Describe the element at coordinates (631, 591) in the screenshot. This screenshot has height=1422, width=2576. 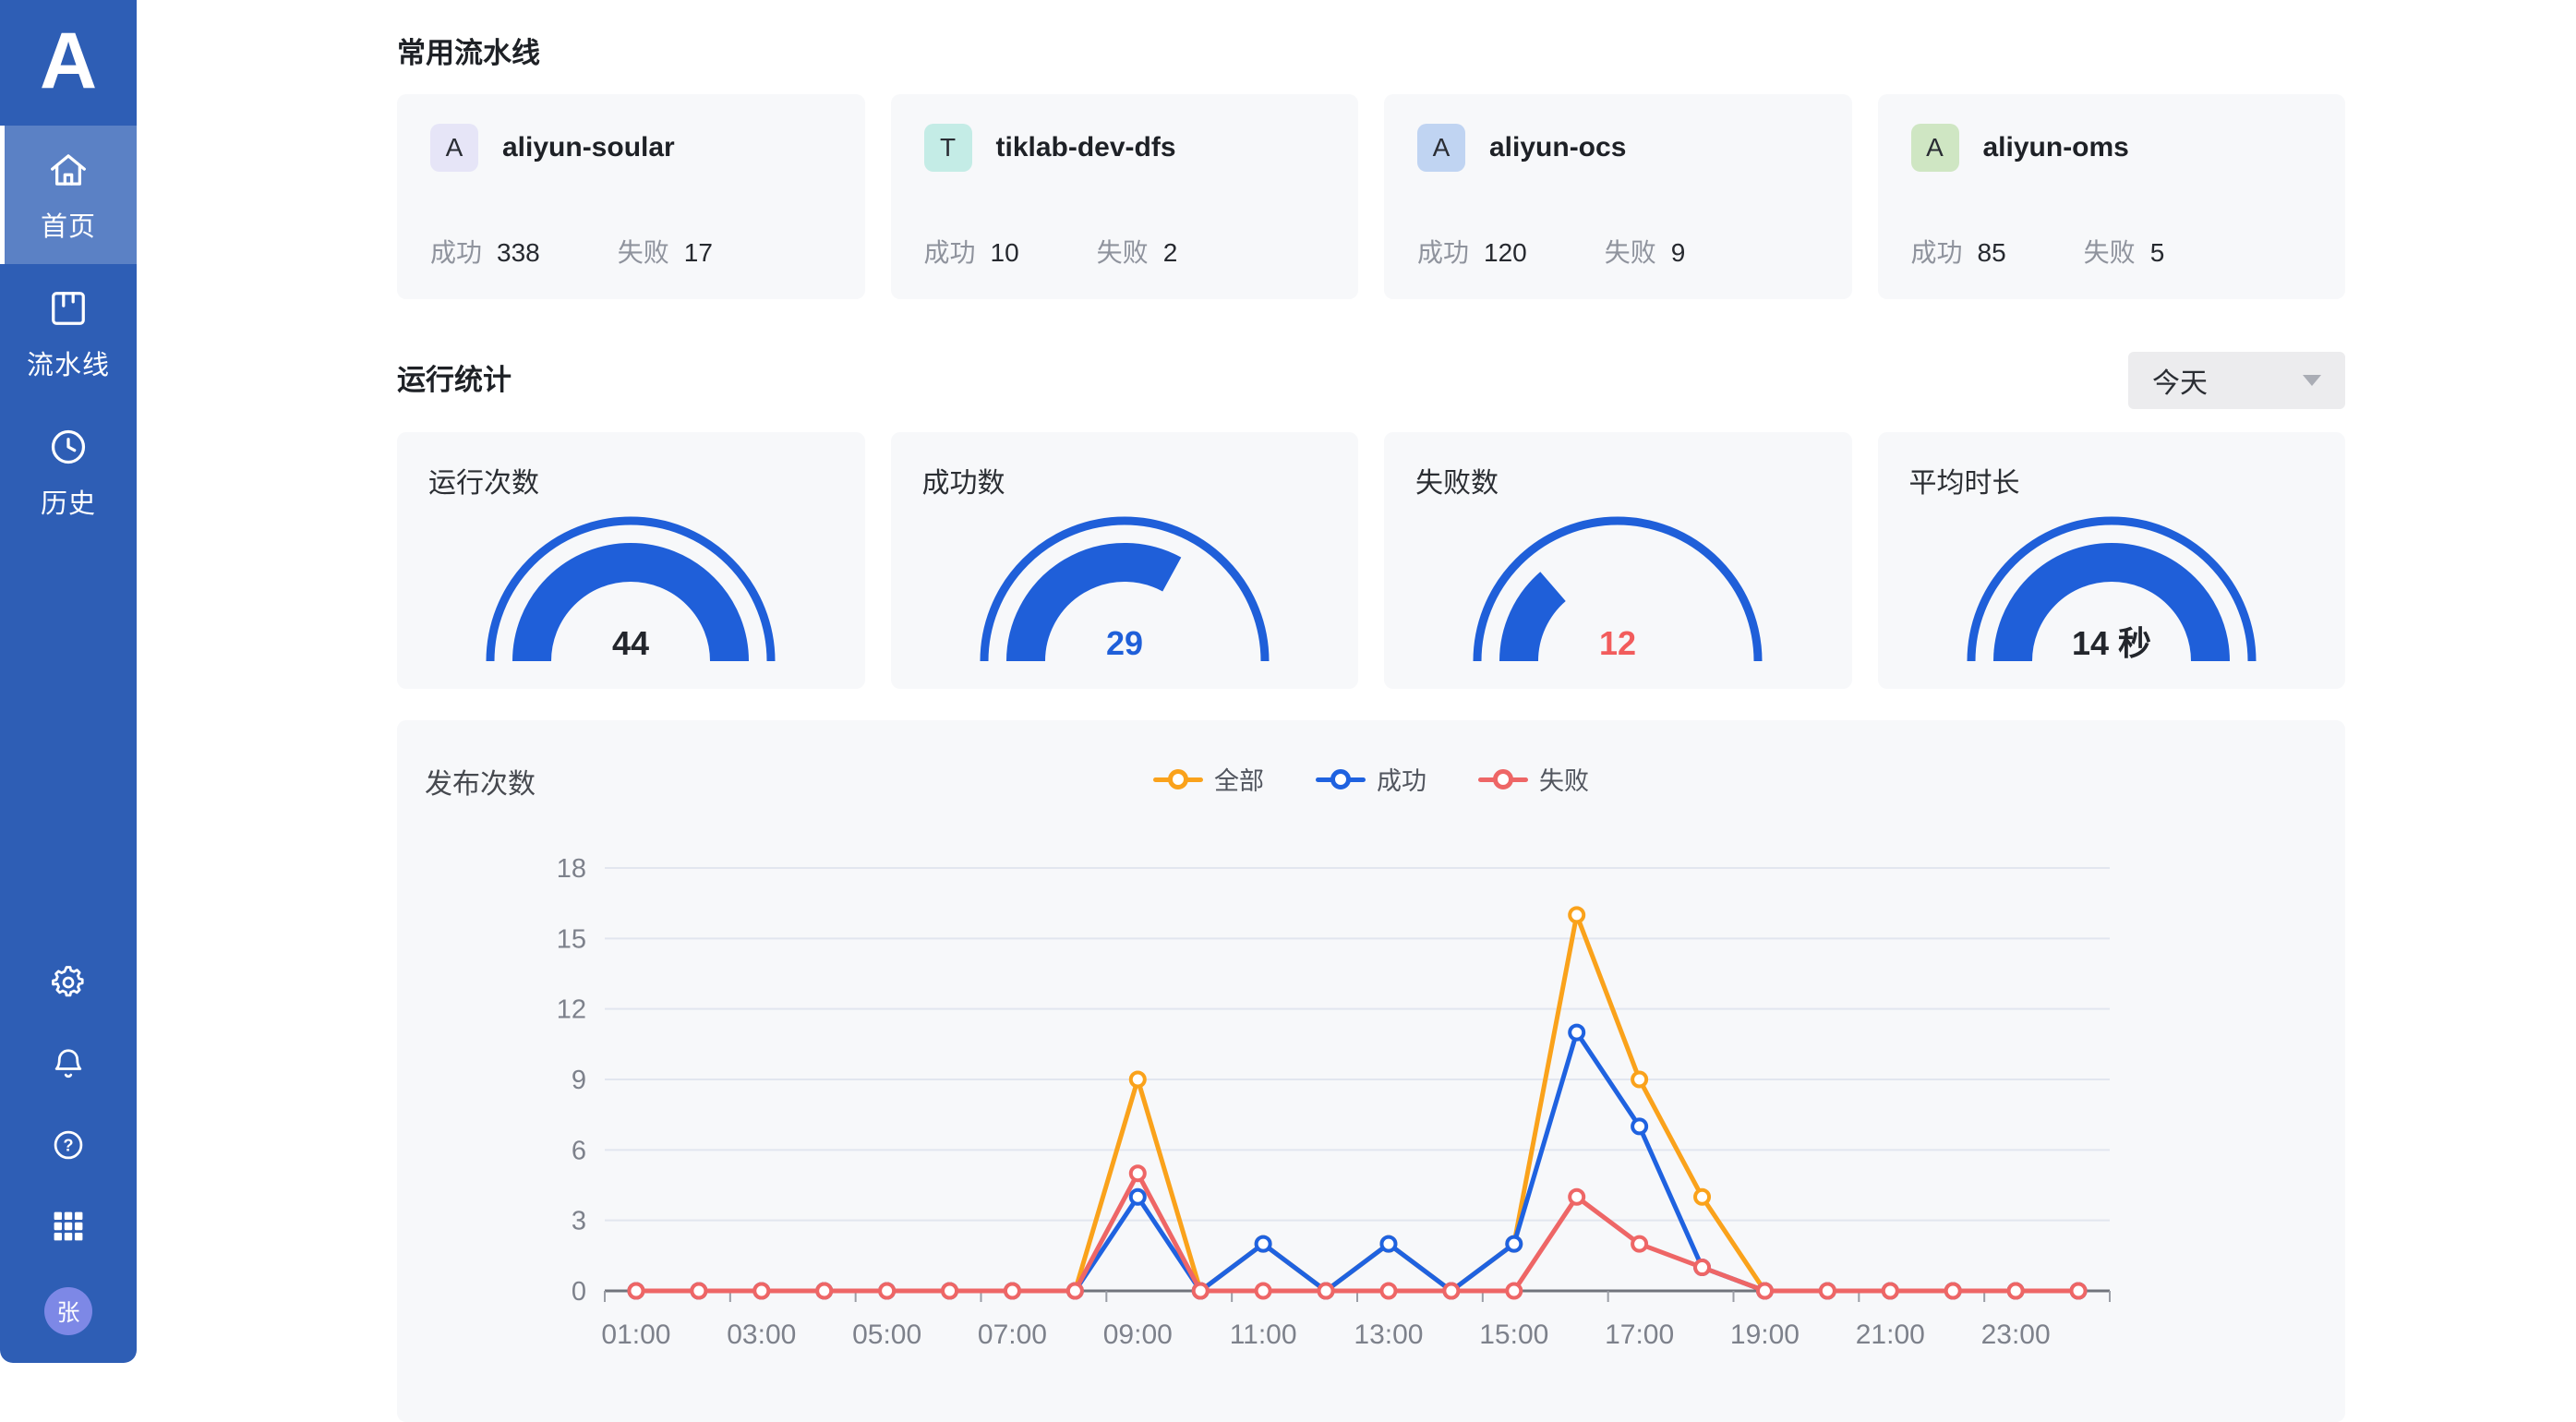
I see `gauge-chart: 44` at that location.